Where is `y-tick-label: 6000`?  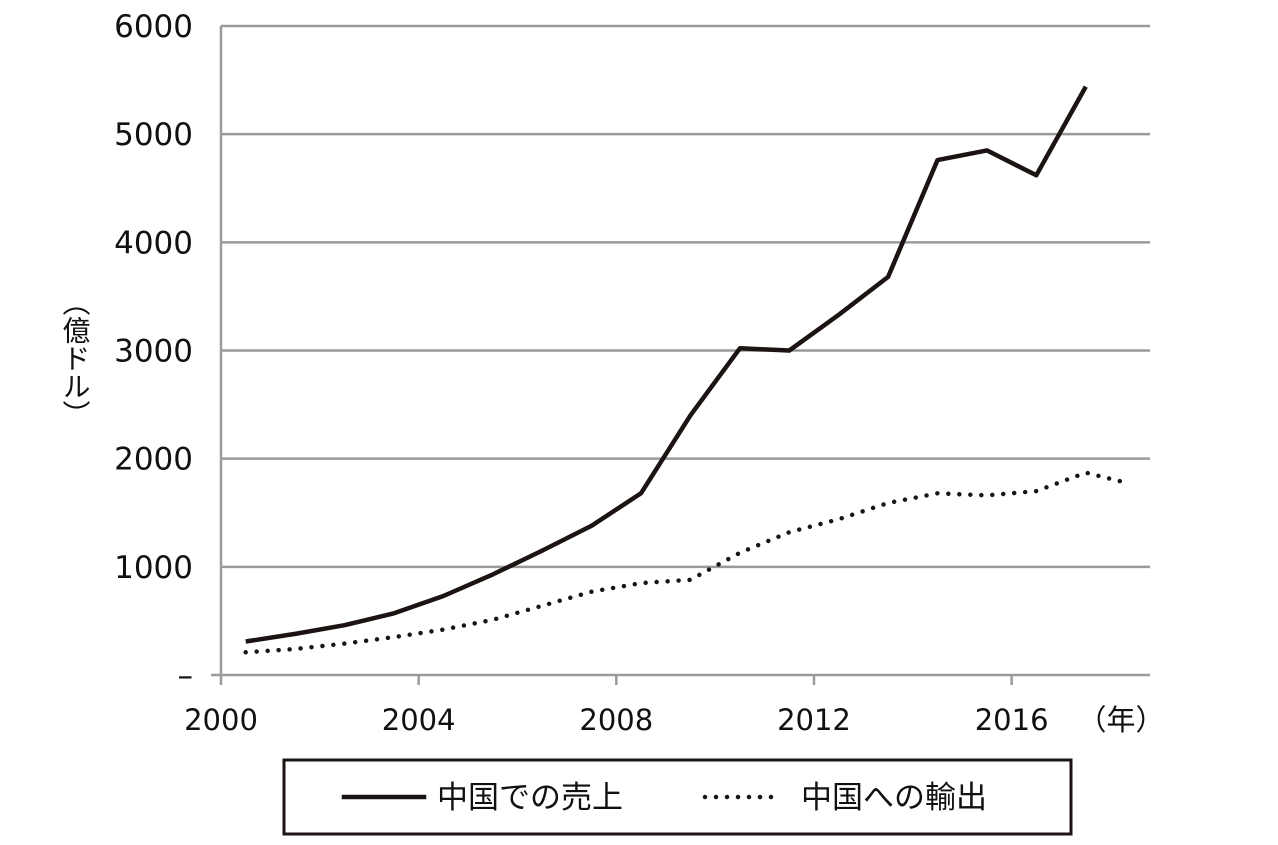
y-tick-label: 6000 is located at coordinates (153, 27).